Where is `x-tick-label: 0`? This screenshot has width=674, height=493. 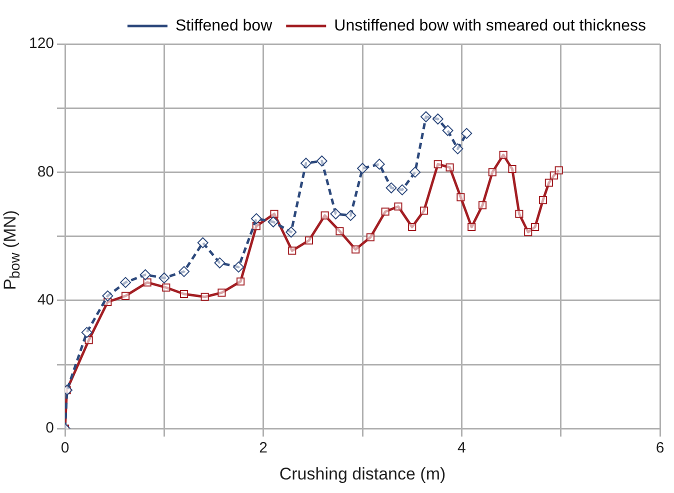 x-tick-label: 0 is located at coordinates (65, 448).